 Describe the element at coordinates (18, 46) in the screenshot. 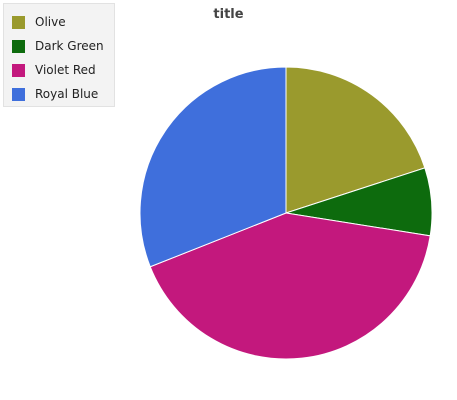

I see `legend-swatch-dark-green` at that location.